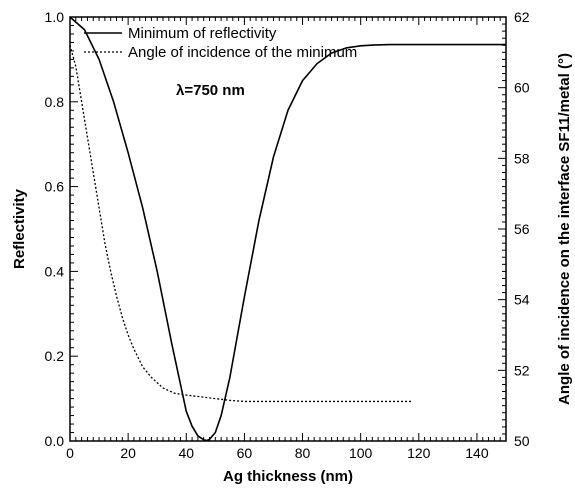  I want to click on y2-tick-label: 62, so click(522, 17).